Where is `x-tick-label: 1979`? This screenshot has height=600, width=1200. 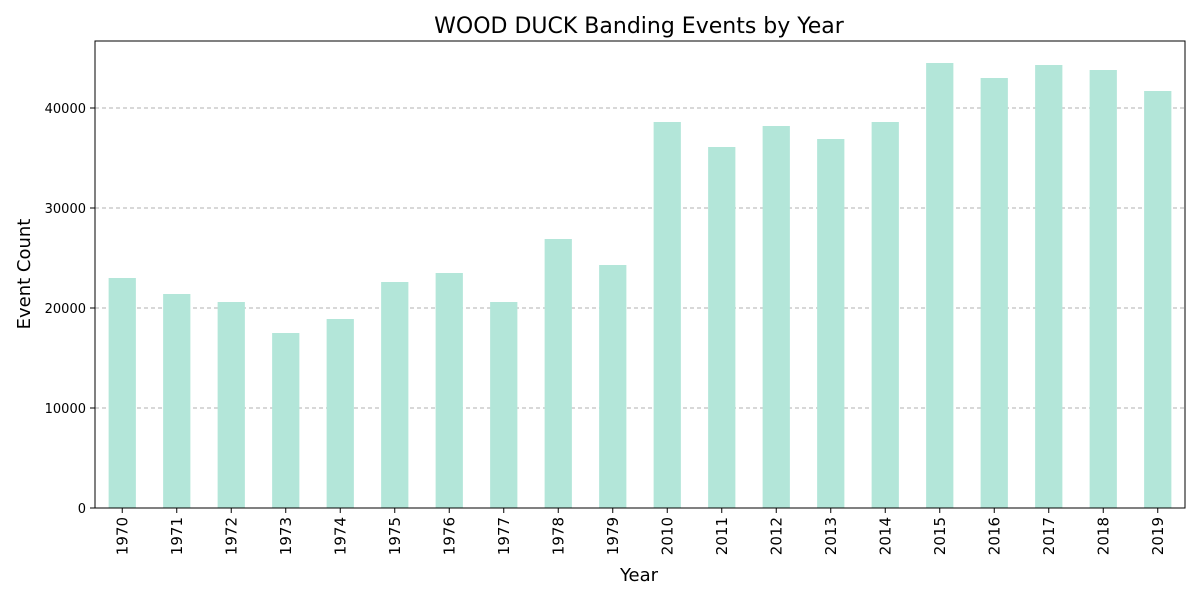
x-tick-label: 1979 is located at coordinates (613, 536).